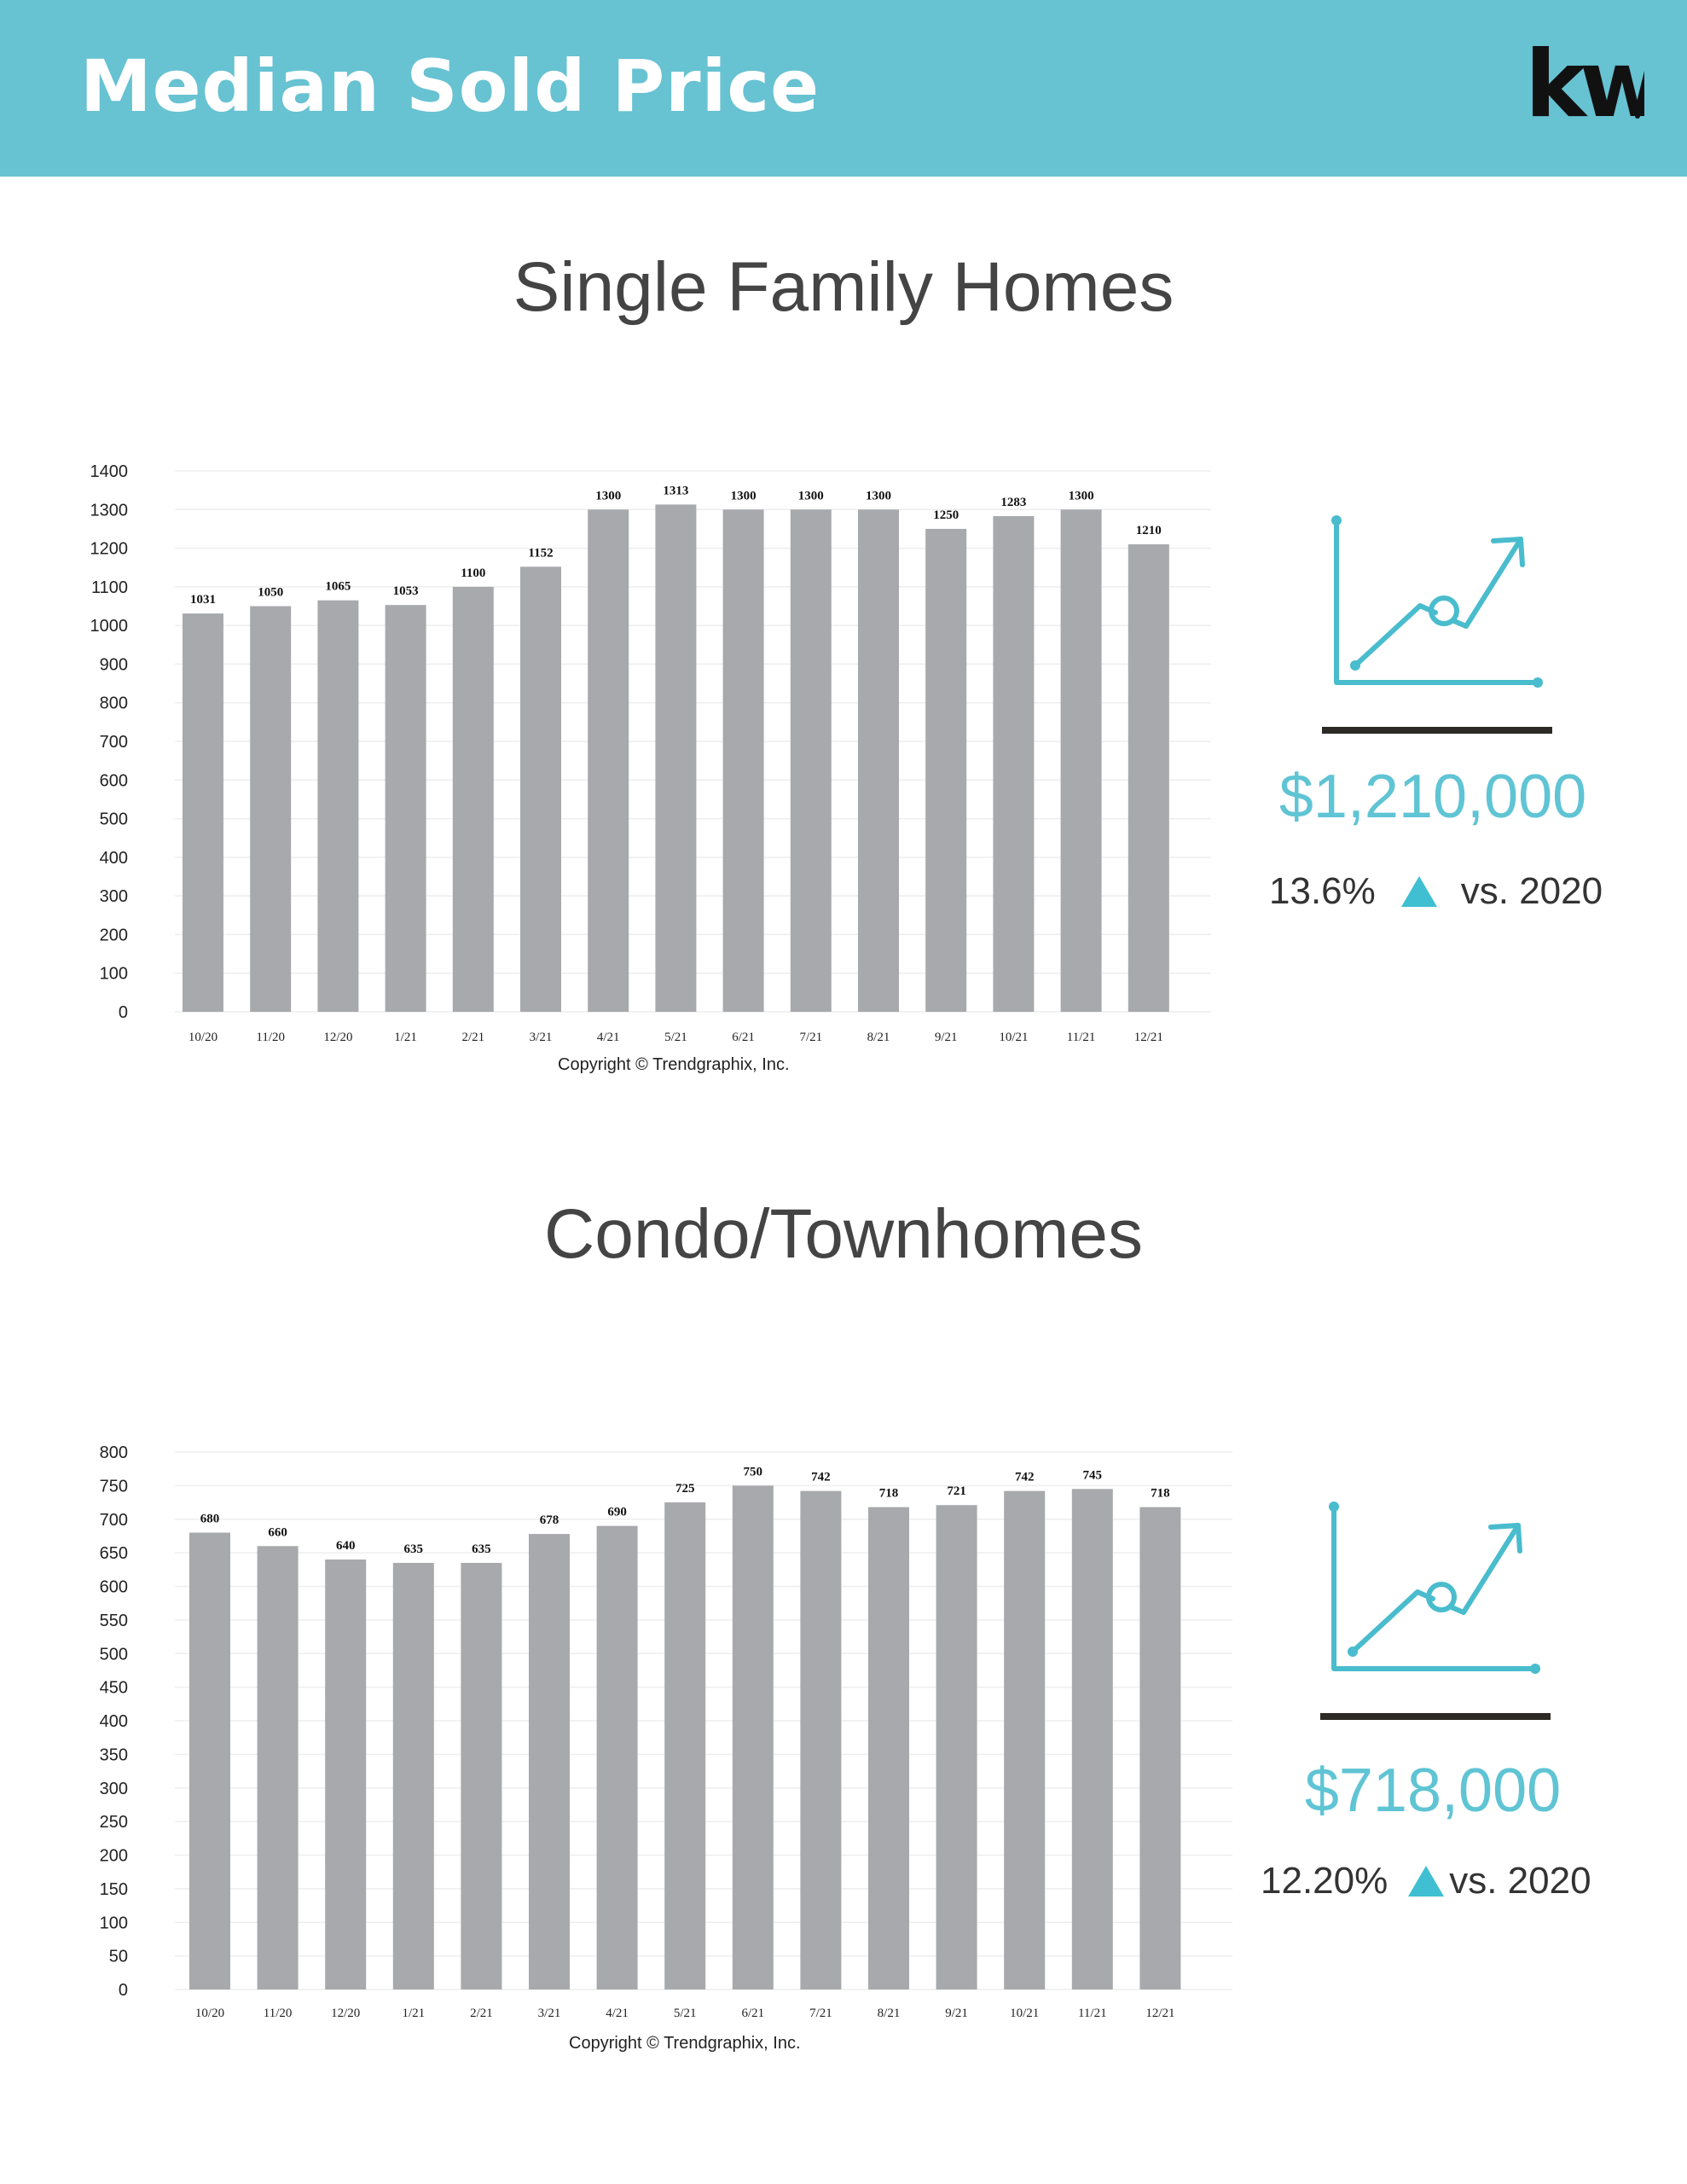 The image size is (1687, 2184). I want to click on kpi-change-percent: 13.6%, so click(1322, 891).